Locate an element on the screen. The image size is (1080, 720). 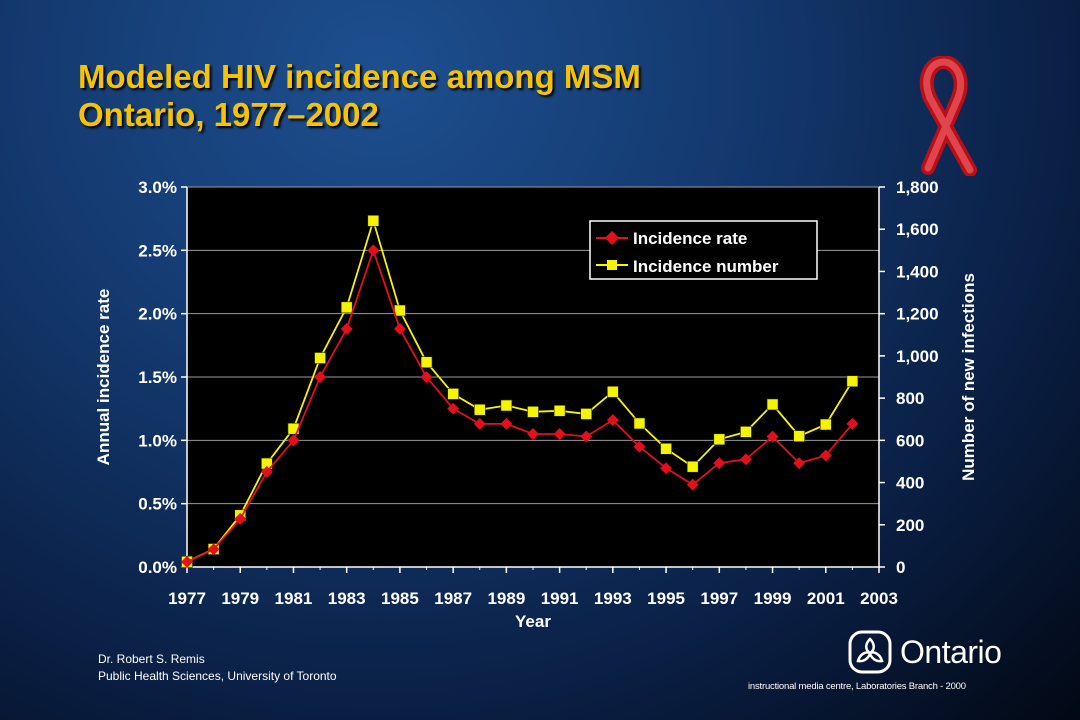
y2-tick-label: 1,600 is located at coordinates (917, 229).